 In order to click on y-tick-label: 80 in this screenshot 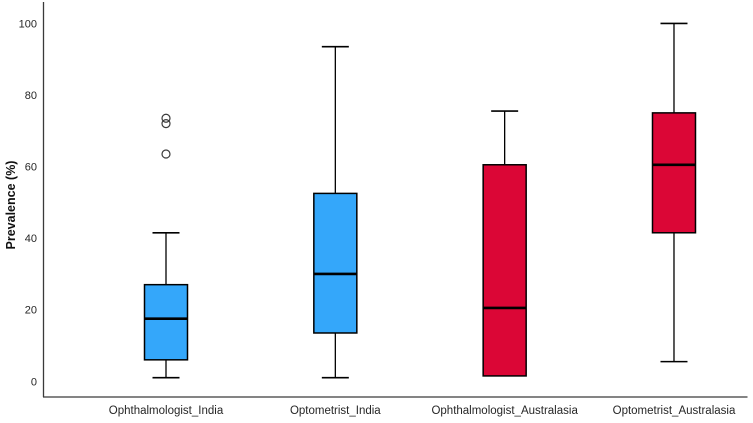, I will do `click(31, 96)`.